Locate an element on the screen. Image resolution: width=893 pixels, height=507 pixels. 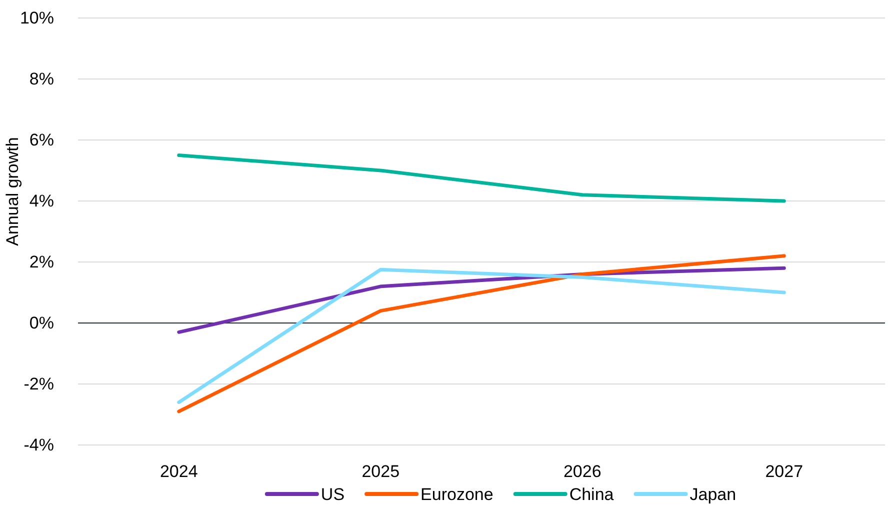
legend-label: US is located at coordinates (332, 494).